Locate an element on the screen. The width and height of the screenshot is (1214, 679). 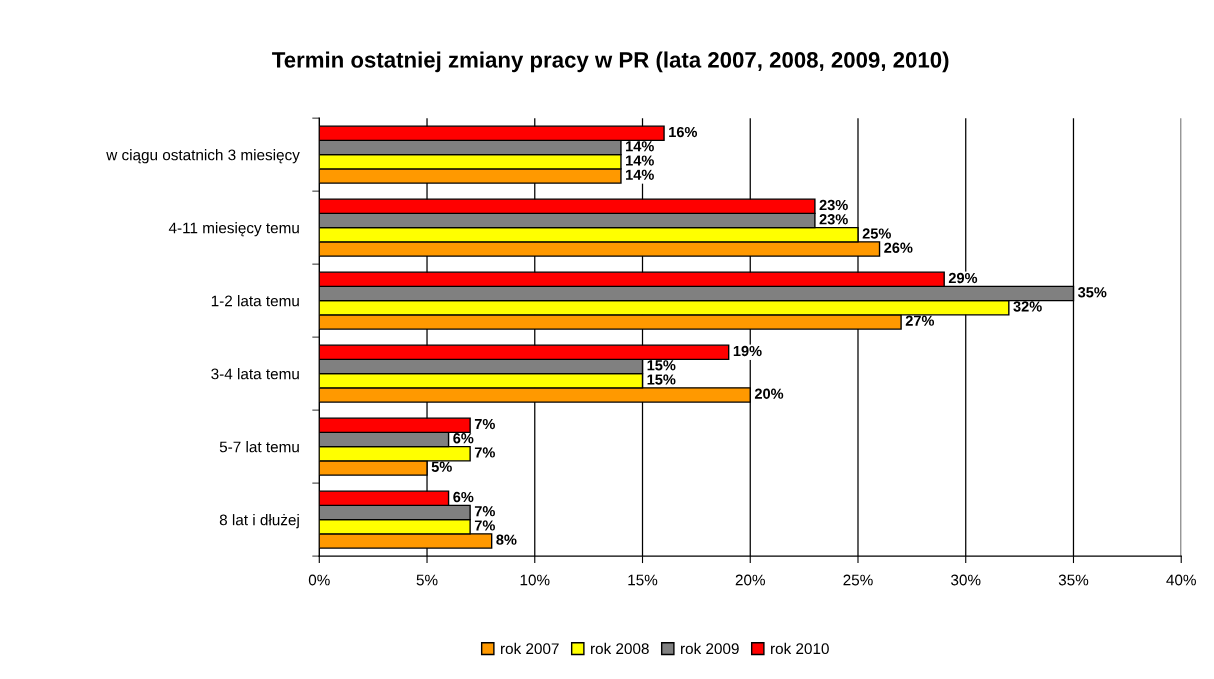
data-label: 26% is located at coordinates (898, 247).